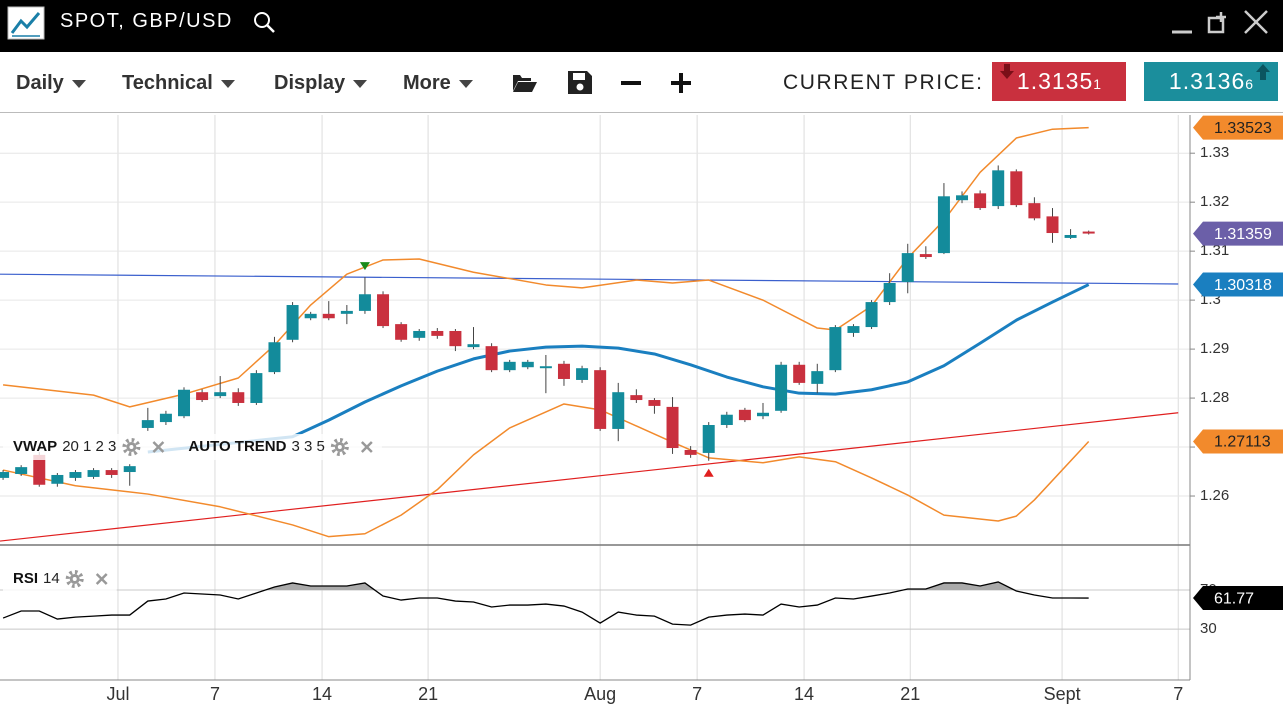 Image resolution: width=1283 pixels, height=710 pixels. Describe the element at coordinates (60, 579) in the screenshot. I see `indicator-label-bg` at that location.